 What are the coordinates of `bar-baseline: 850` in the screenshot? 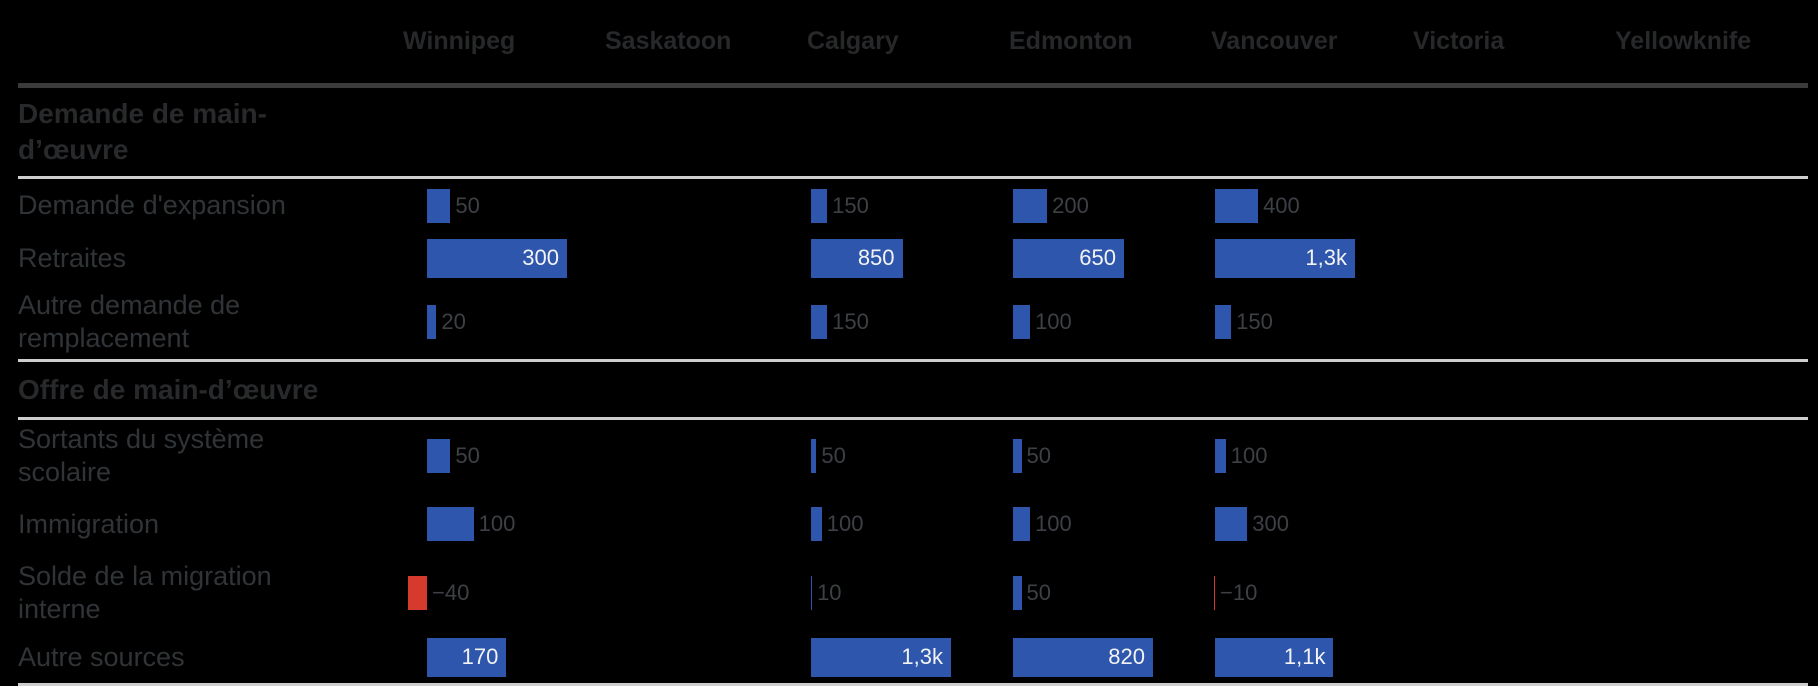 It's located at (857, 258).